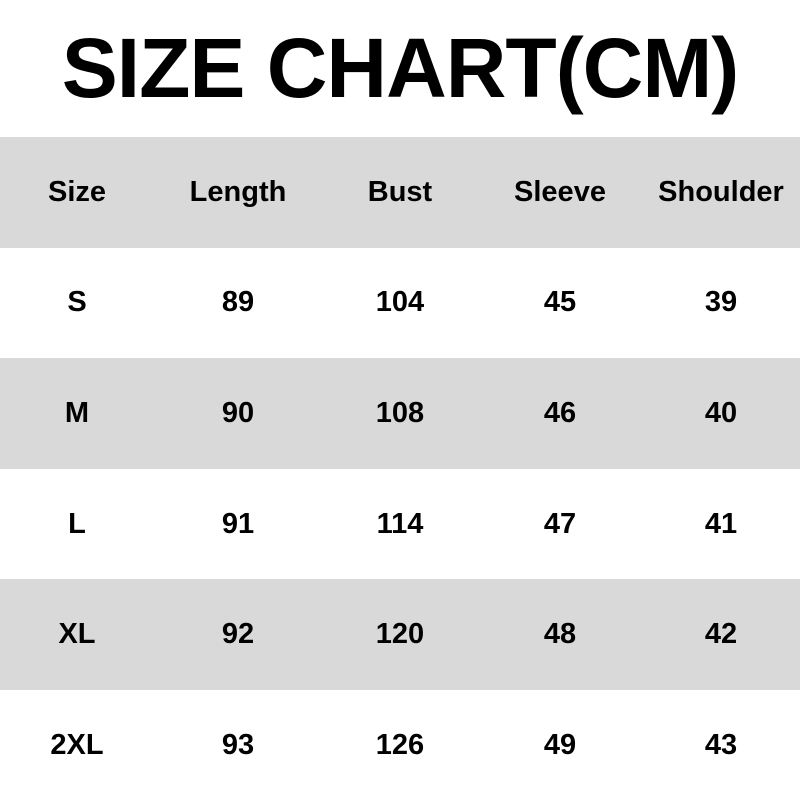  I want to click on table-cell-length: 89, so click(238, 302).